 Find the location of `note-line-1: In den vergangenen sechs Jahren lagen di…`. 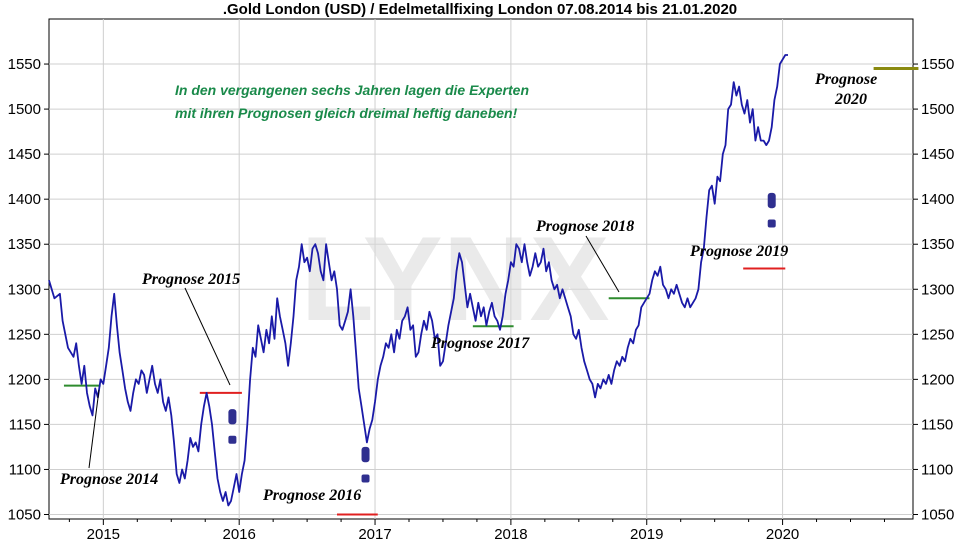

note-line-1: In den vergangenen sechs Jahren lagen di… is located at coordinates (352, 90).